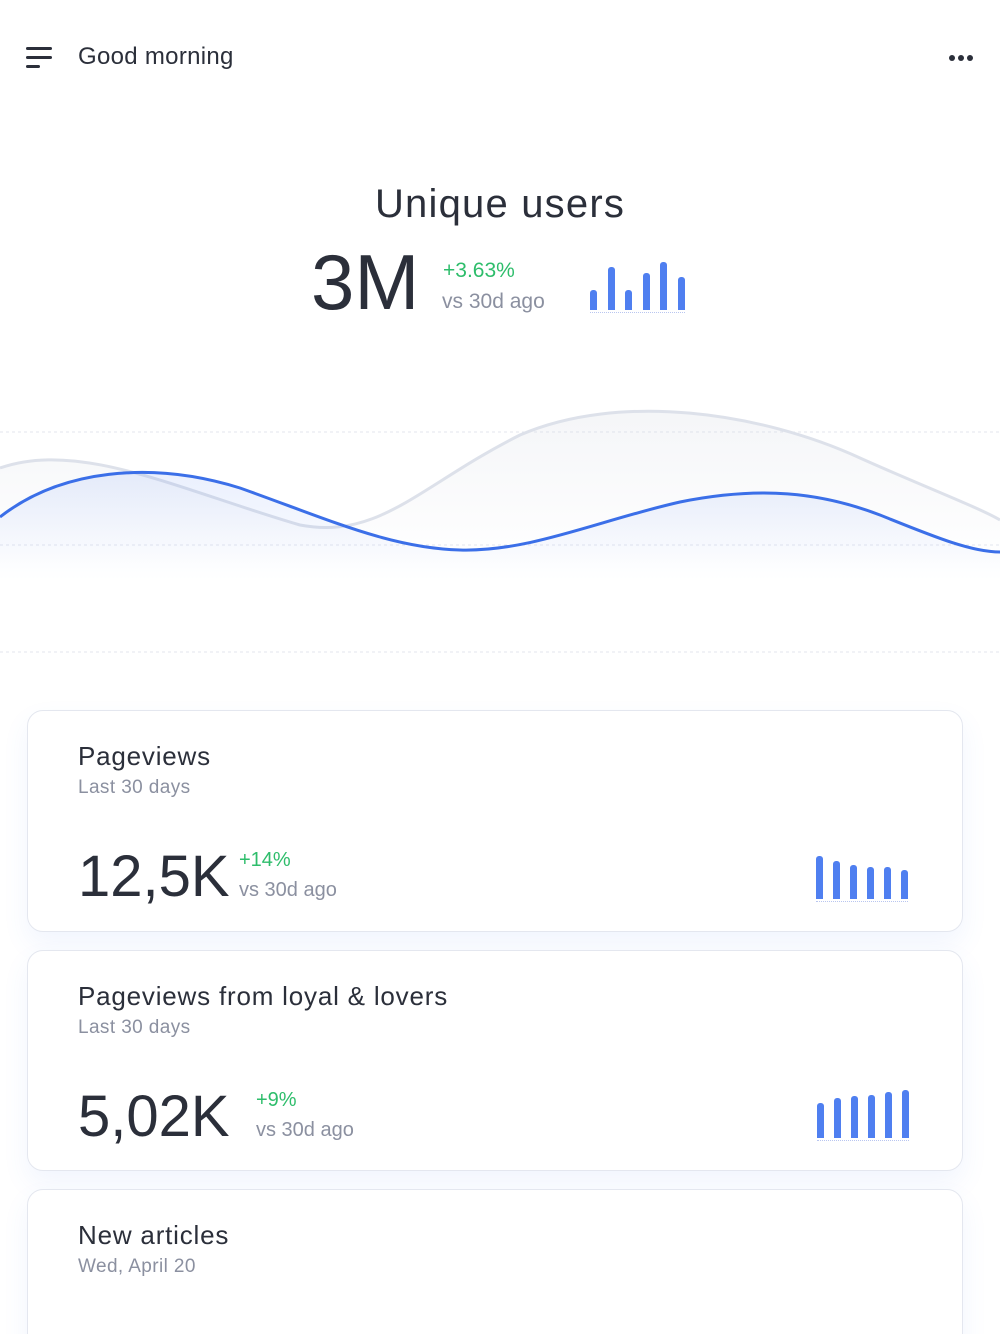 Image resolution: width=1000 pixels, height=1334 pixels. Describe the element at coordinates (863, 1115) in the screenshot. I see `loyal-sparkbar-icon` at that location.